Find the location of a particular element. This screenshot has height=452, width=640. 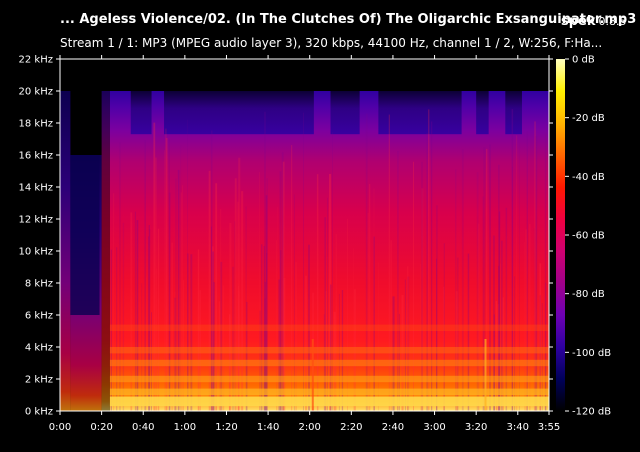

app-name: spek is located at coordinates (578, 21).